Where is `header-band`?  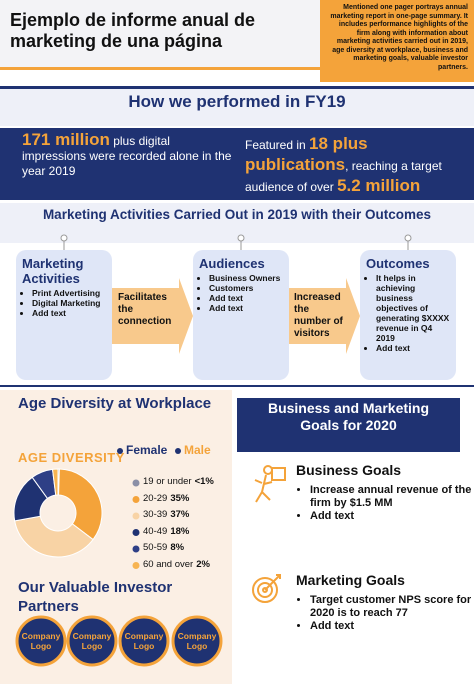 header-band is located at coordinates (160, 35).